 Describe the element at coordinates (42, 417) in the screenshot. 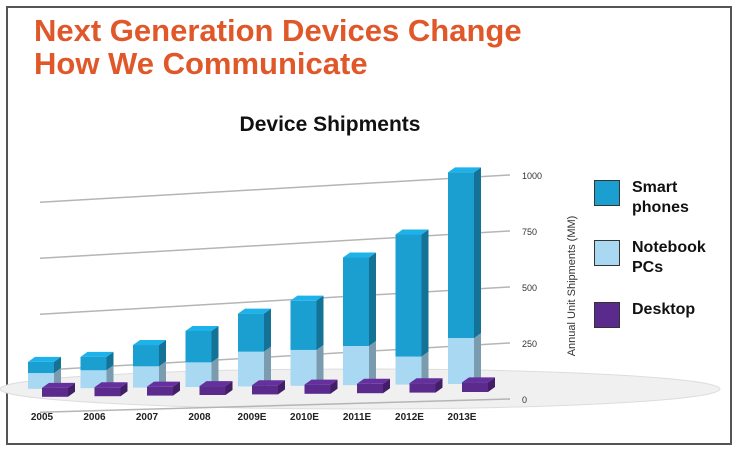

I see `x-tick-label-2005: 2005` at that location.